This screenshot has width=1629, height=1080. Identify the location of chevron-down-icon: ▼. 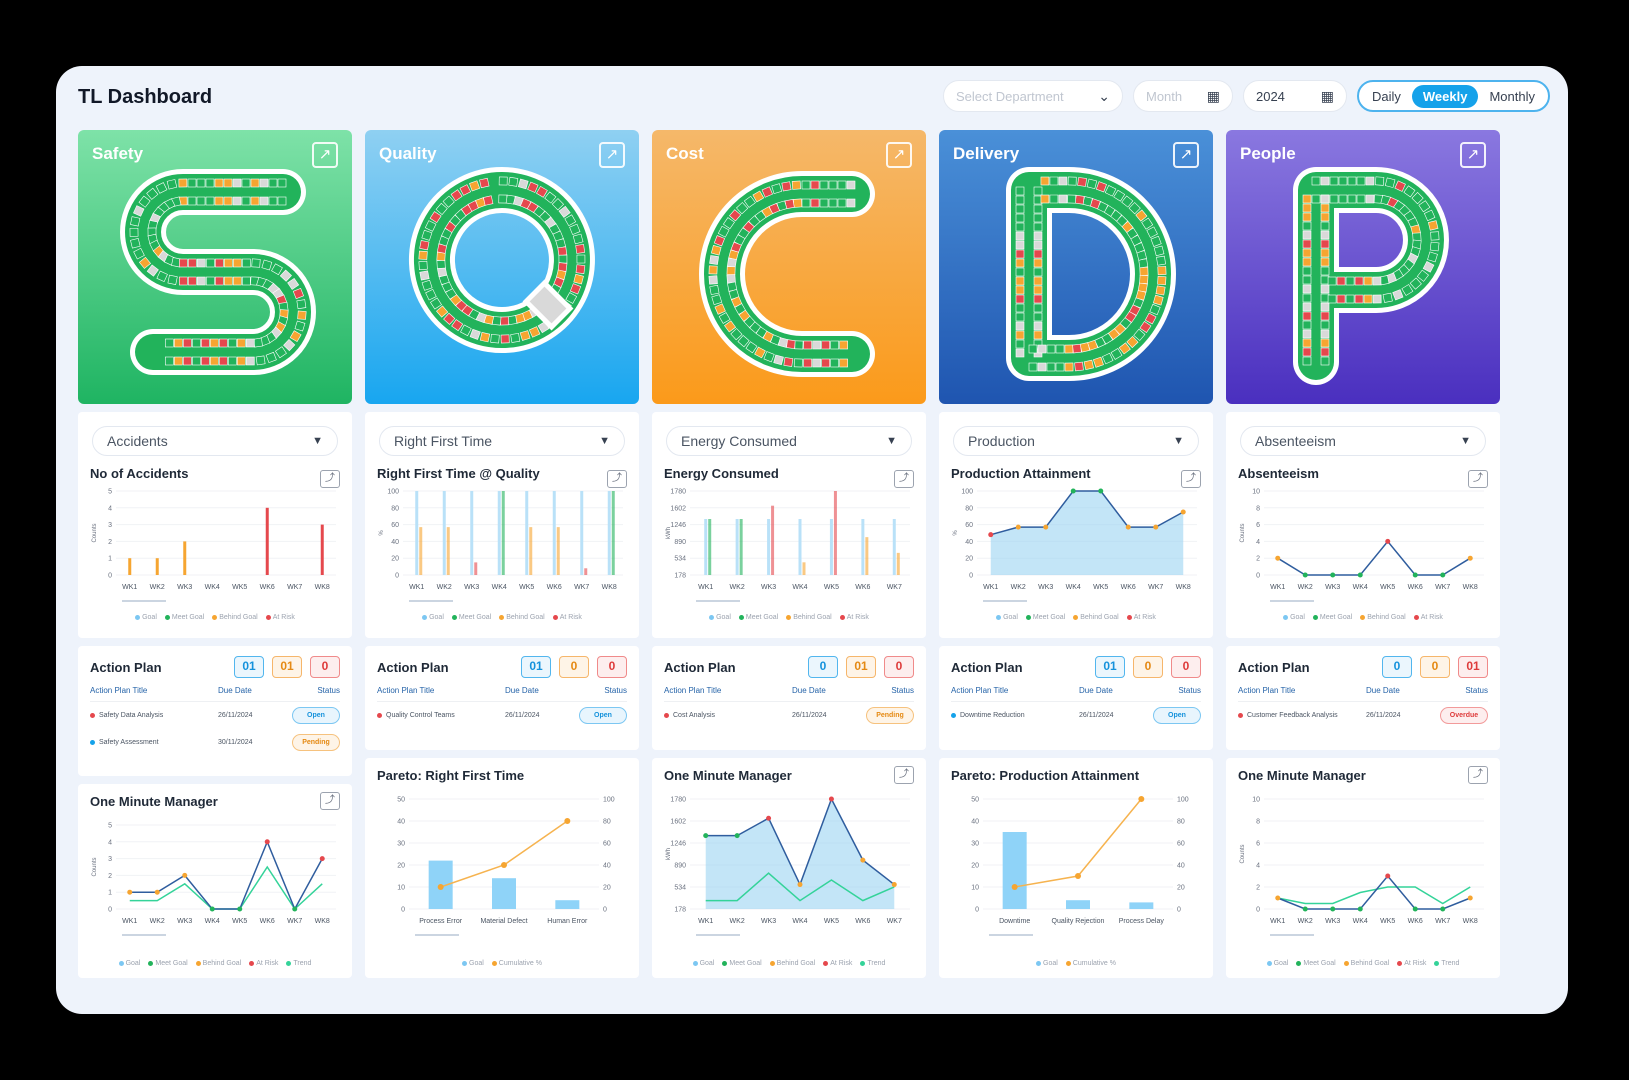
(604, 441).